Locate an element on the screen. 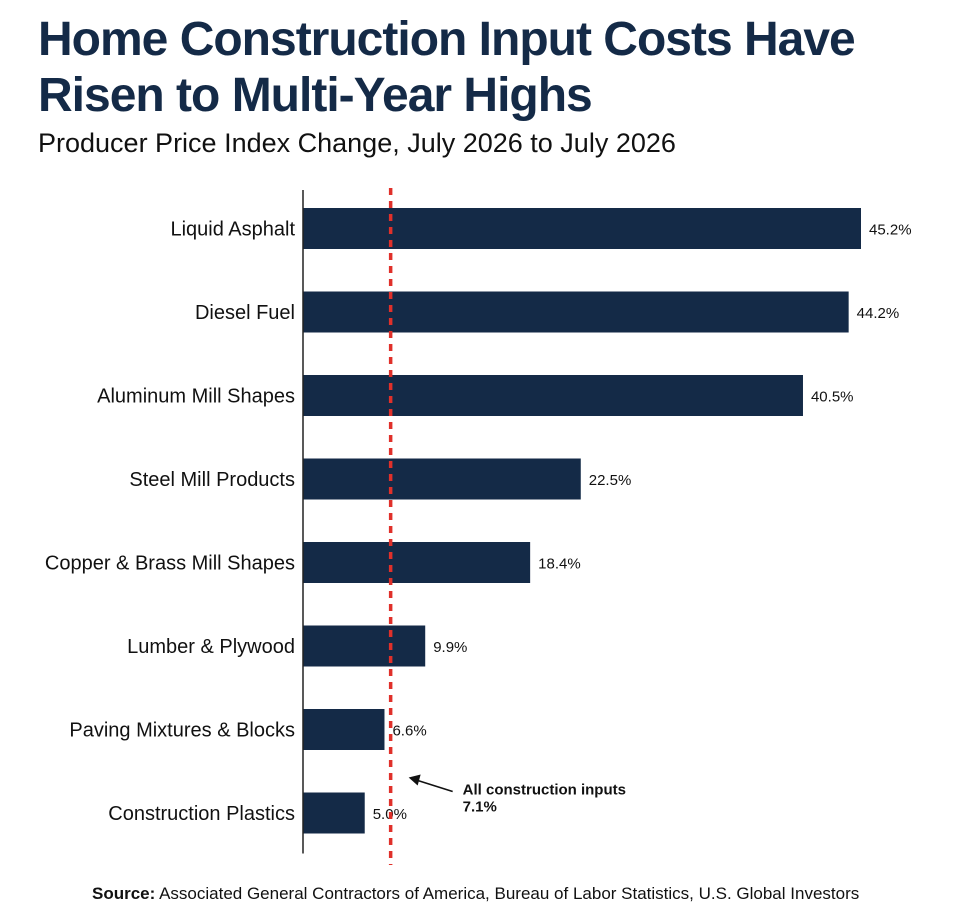 The height and width of the screenshot is (918, 956). value-label: 40.5% is located at coordinates (832, 397).